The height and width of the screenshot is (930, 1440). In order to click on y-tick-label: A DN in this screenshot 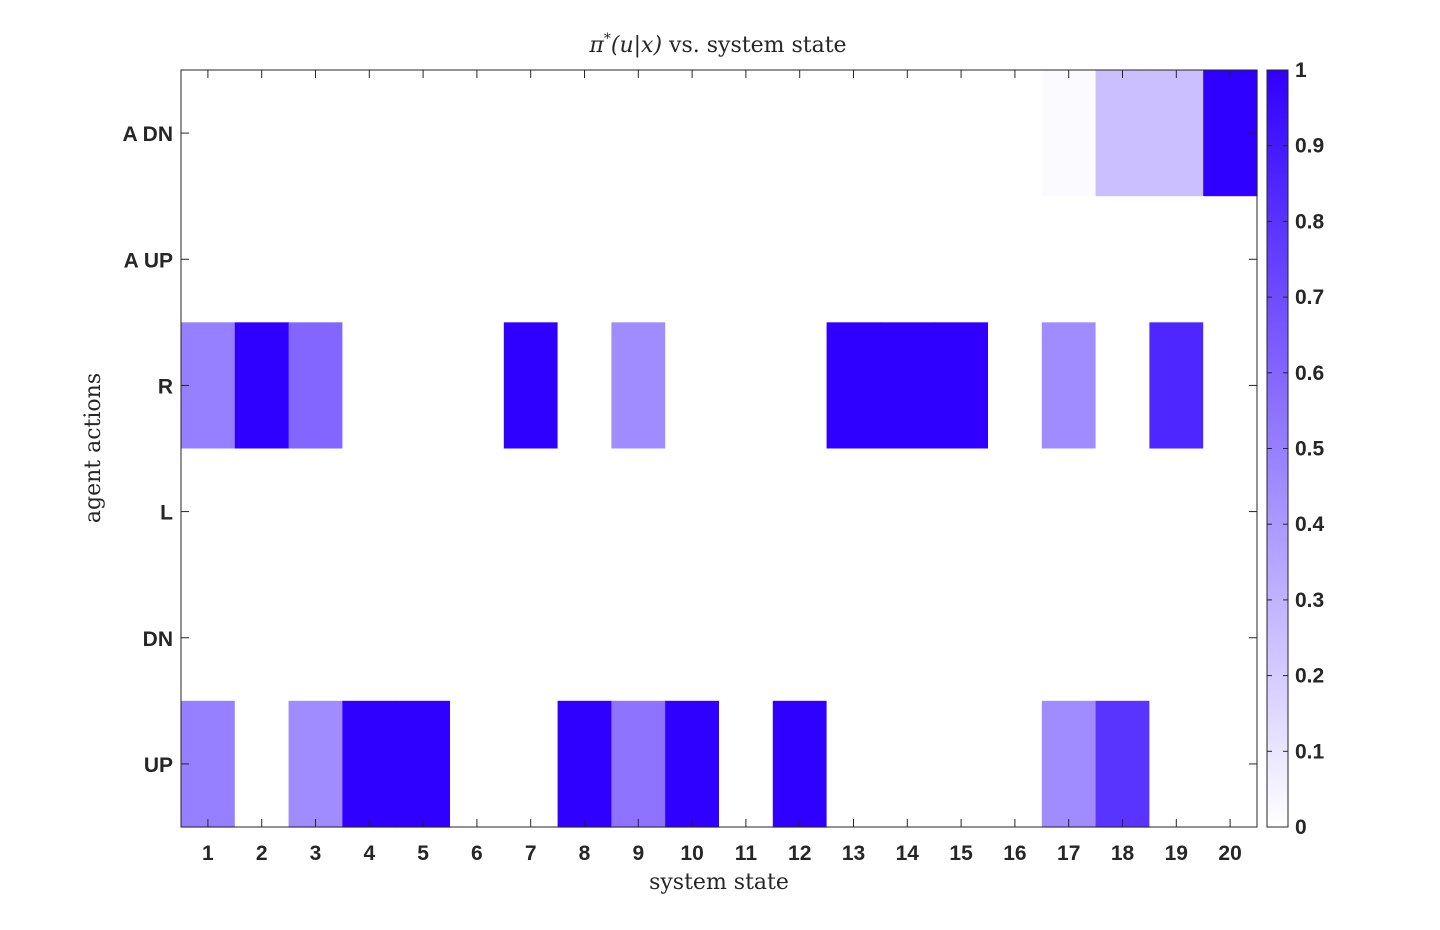, I will do `click(147, 134)`.